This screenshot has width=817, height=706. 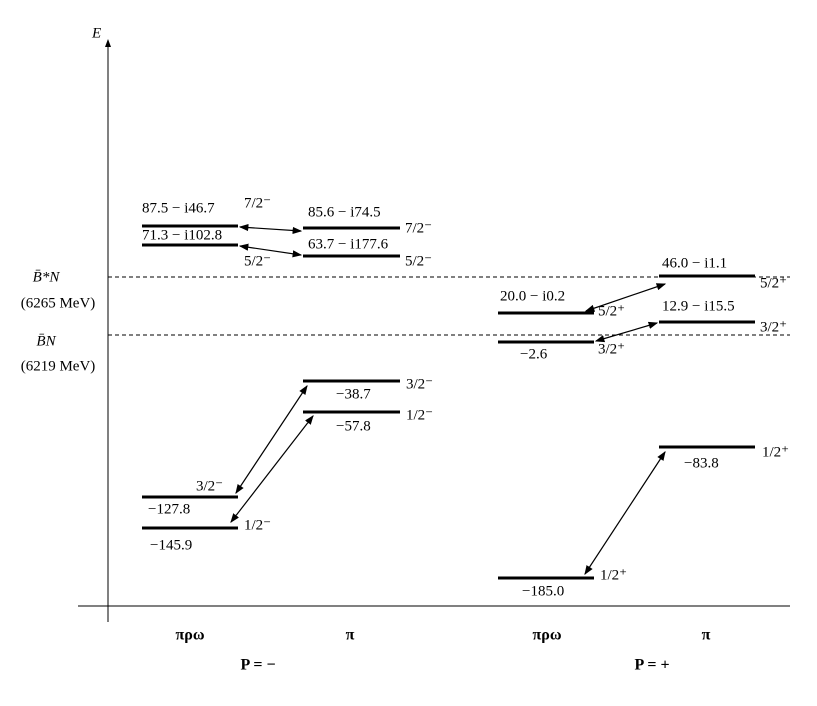 What do you see at coordinates (46, 341) in the screenshot?
I see `threshold-label: B̄N` at bounding box center [46, 341].